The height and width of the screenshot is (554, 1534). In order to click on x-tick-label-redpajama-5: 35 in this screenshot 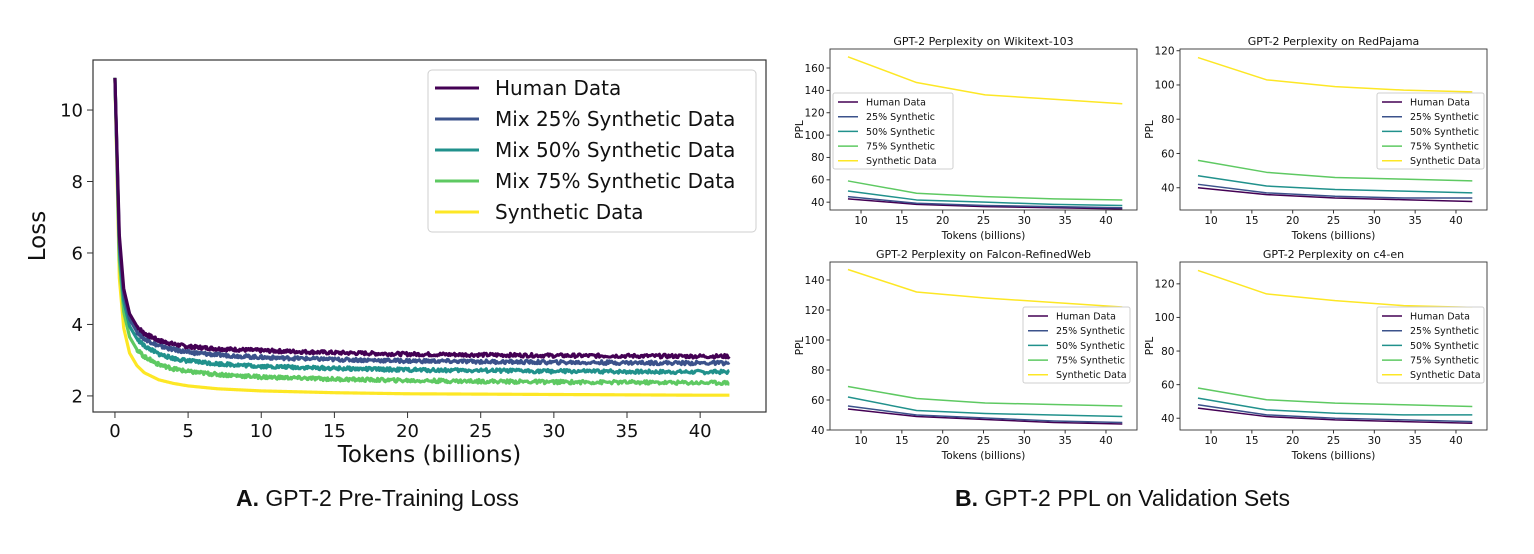, I will do `click(1414, 221)`.